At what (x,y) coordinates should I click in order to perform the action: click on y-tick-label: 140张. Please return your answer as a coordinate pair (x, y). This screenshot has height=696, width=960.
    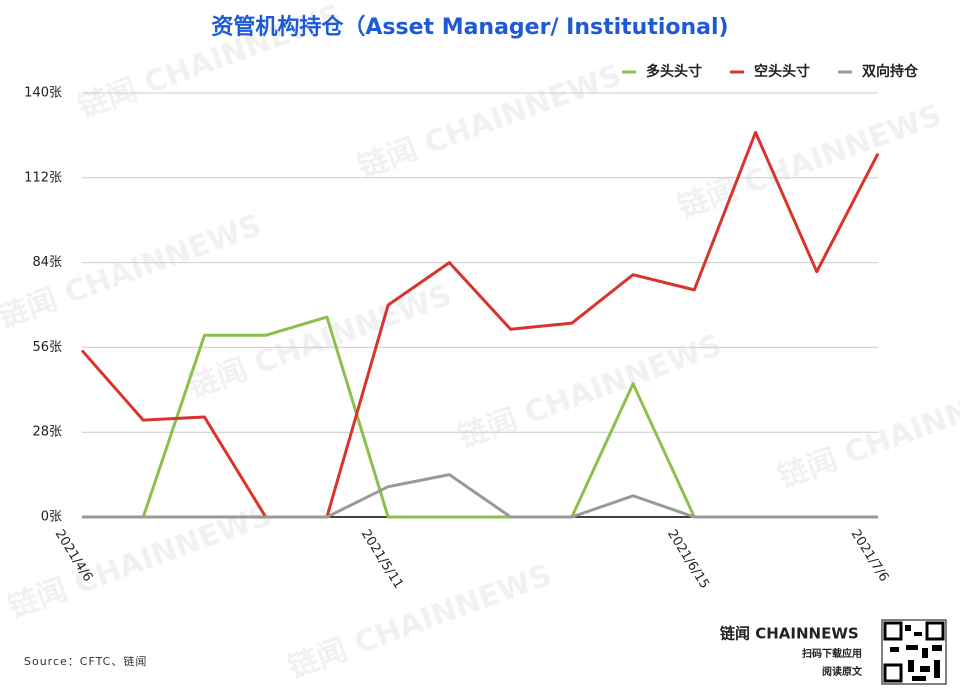
    Looking at the image, I should click on (43, 93).